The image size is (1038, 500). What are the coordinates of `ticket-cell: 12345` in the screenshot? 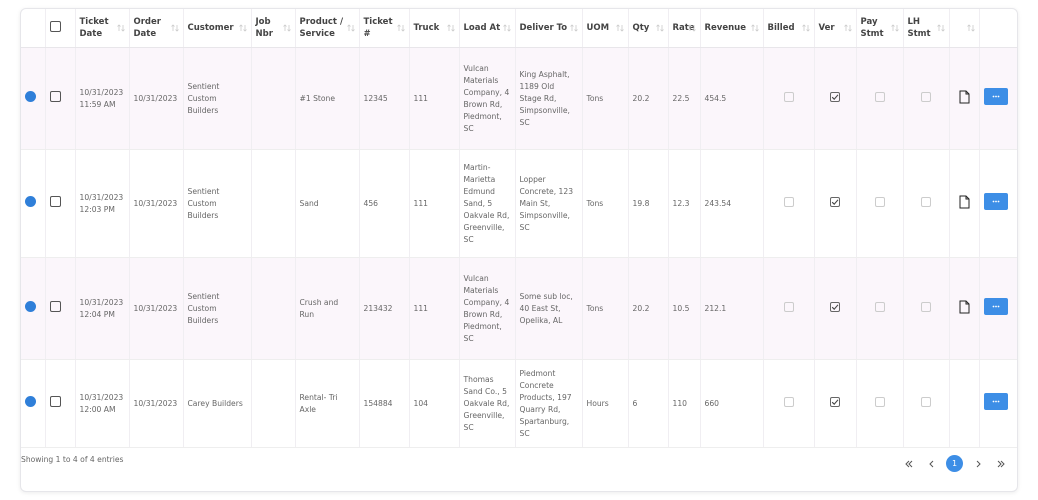 It's located at (384, 98).